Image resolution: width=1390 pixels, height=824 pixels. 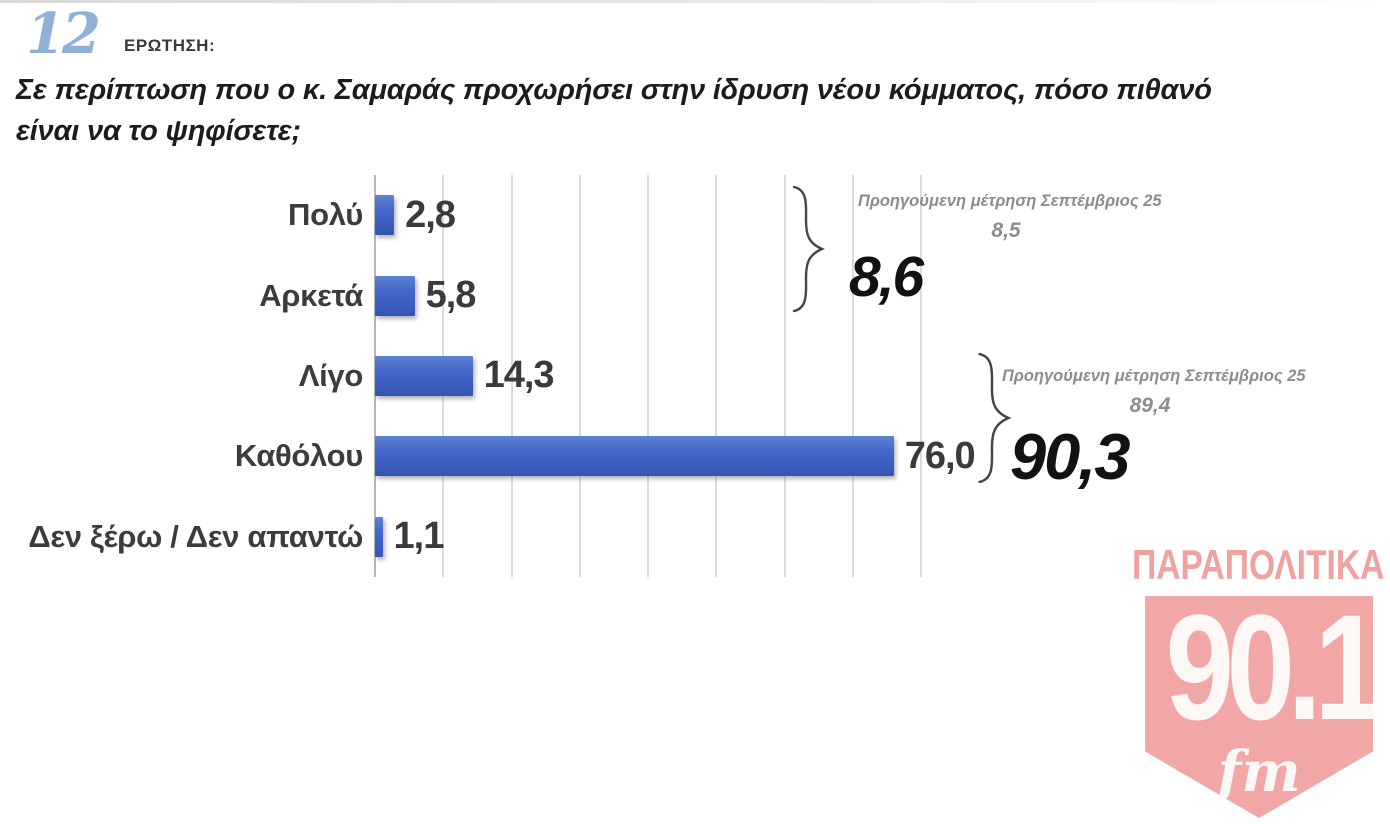 What do you see at coordinates (634, 456) in the screenshot?
I see `bar-katholou` at bounding box center [634, 456].